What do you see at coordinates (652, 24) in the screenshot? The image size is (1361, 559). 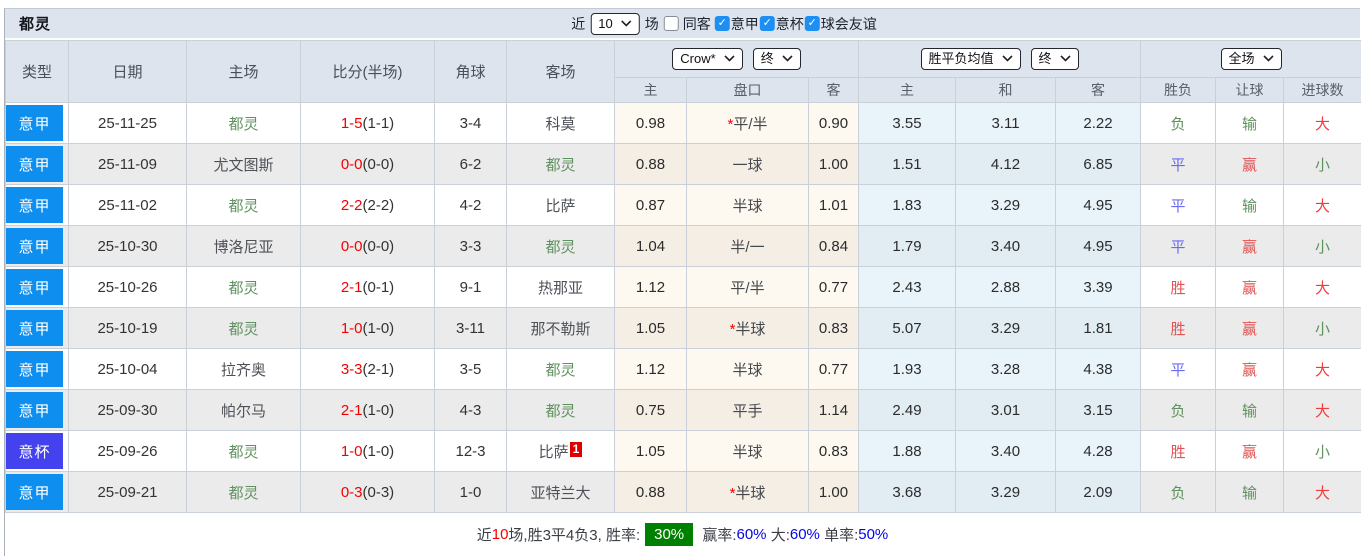 I see `matches-label: 场` at bounding box center [652, 24].